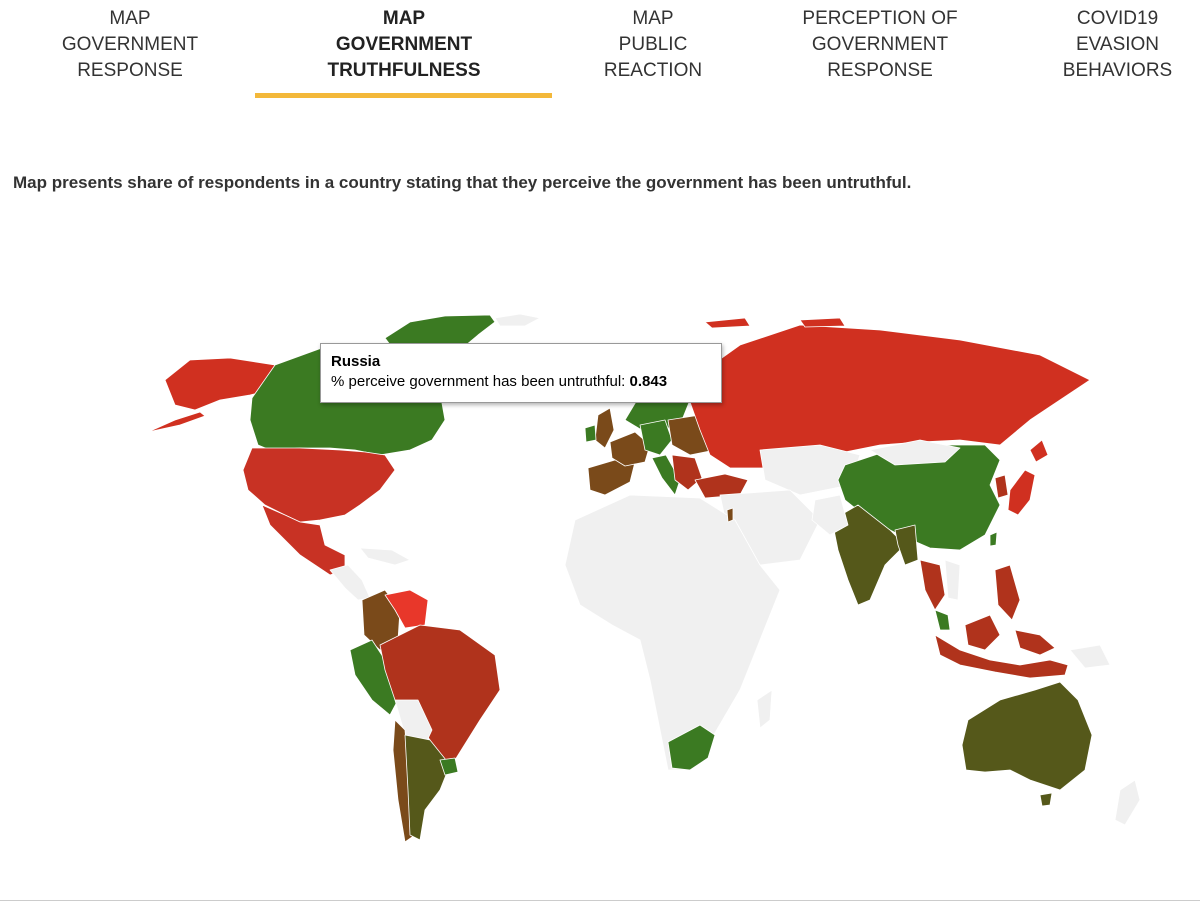 This screenshot has height=904, width=1200. What do you see at coordinates (1001, 656) in the screenshot?
I see `country-indonesia` at bounding box center [1001, 656].